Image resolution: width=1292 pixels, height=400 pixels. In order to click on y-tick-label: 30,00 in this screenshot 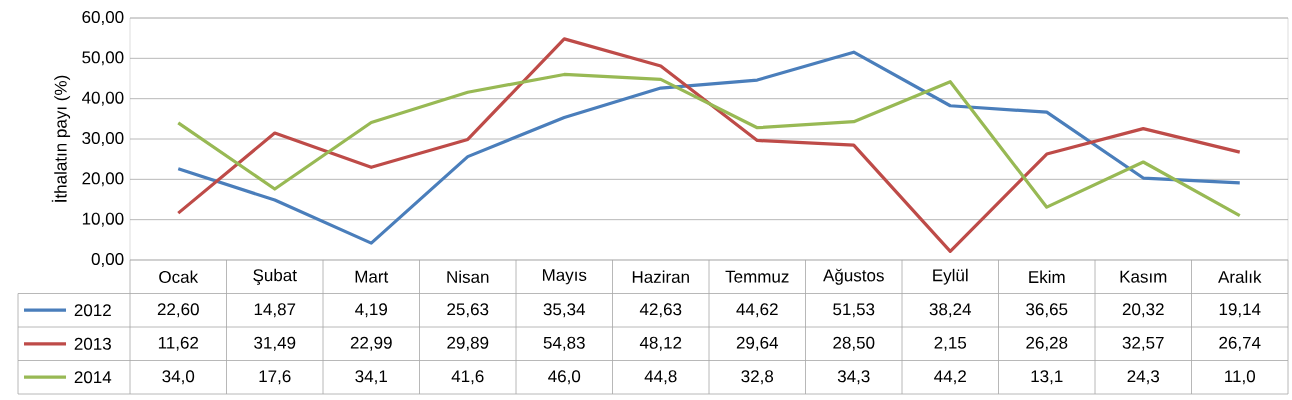, I will do `click(103, 139)`.